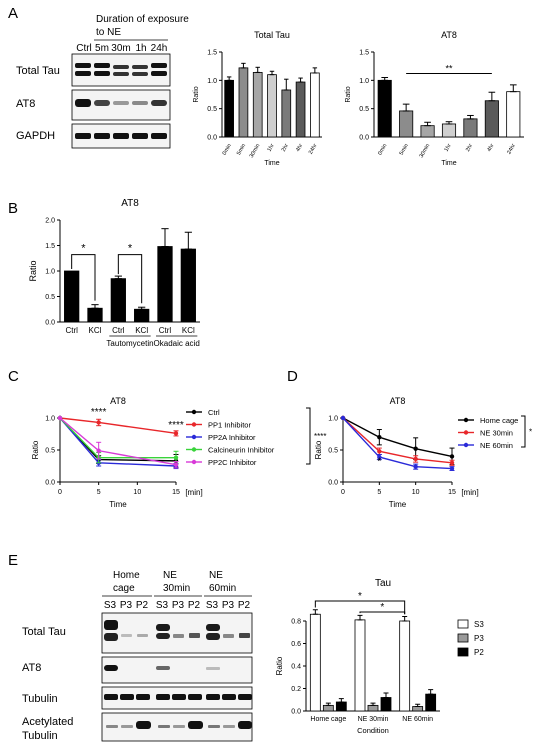 The width and height of the screenshot is (550, 746). I want to click on legend-label: Calcineurin Inhibitor, so click(241, 450).